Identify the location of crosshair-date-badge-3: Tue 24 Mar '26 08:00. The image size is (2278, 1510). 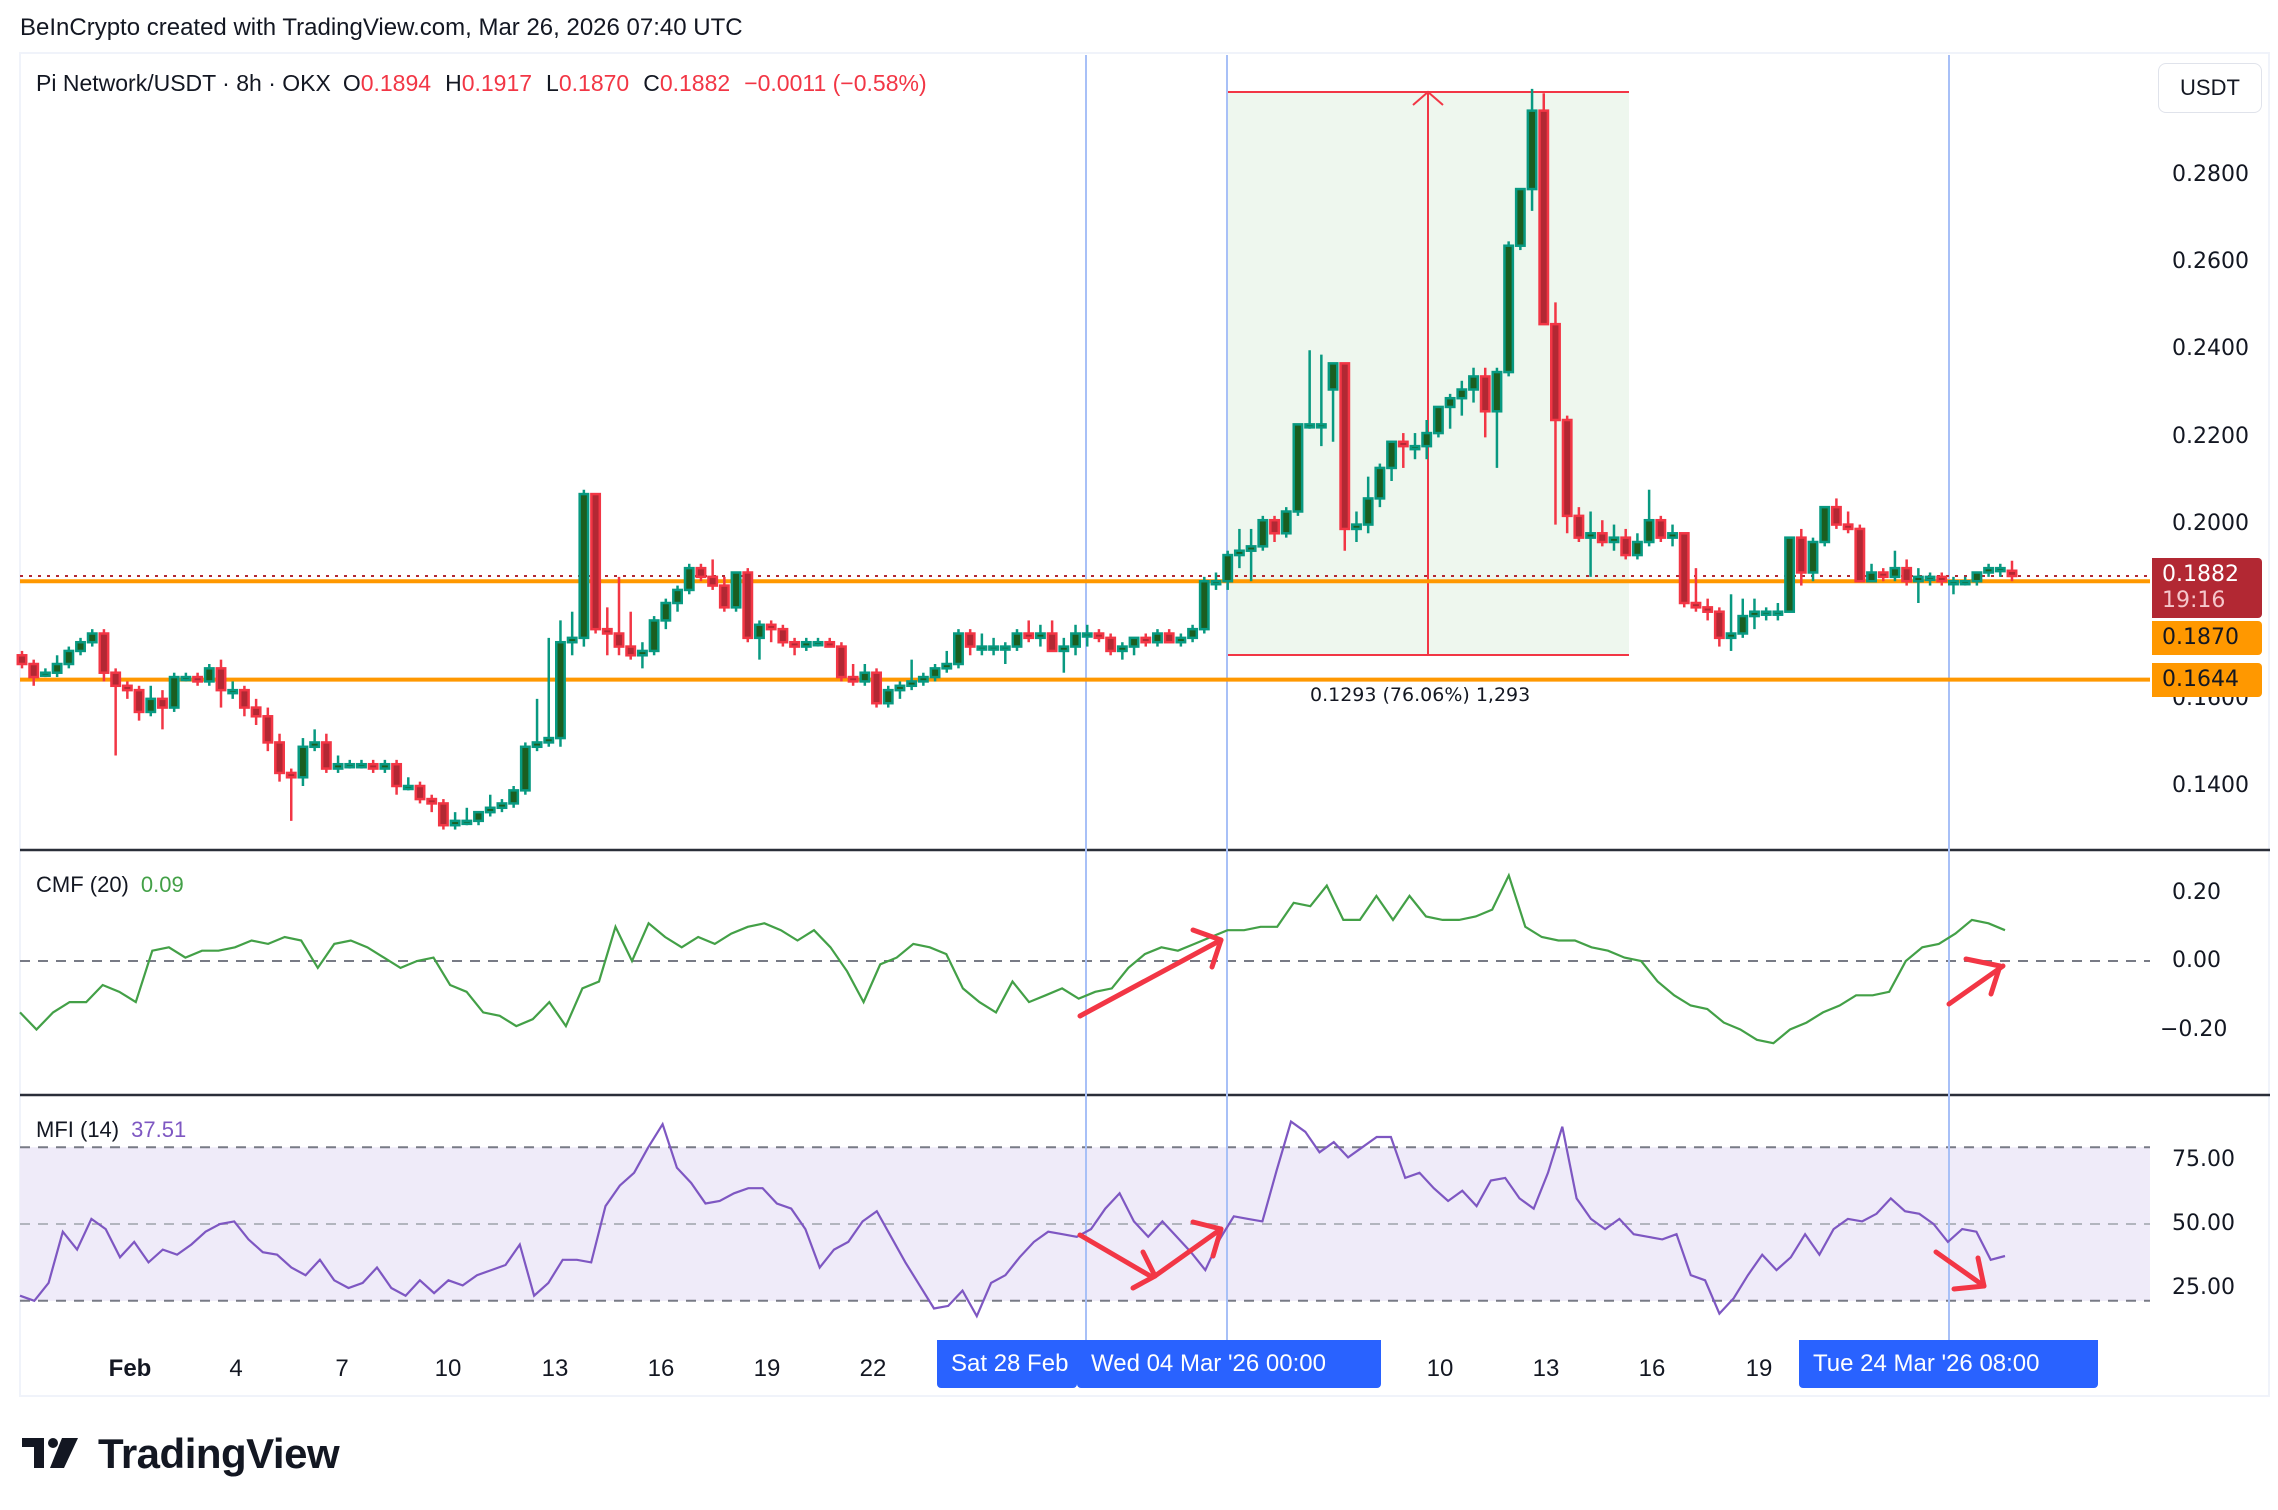
(1948, 1364).